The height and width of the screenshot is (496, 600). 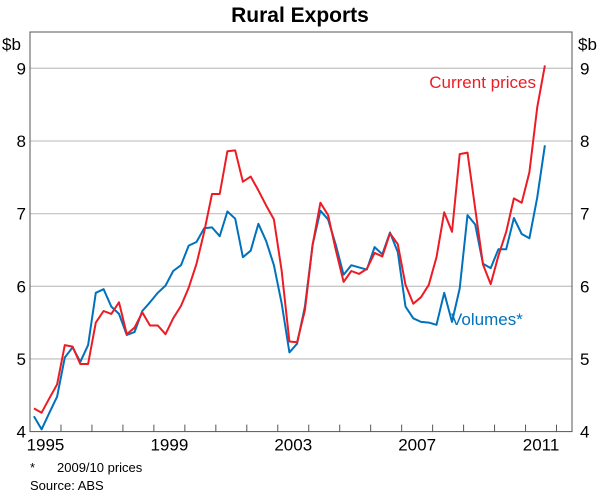 What do you see at coordinates (300, 15) in the screenshot?
I see `chart-title: Rural Exports` at bounding box center [300, 15].